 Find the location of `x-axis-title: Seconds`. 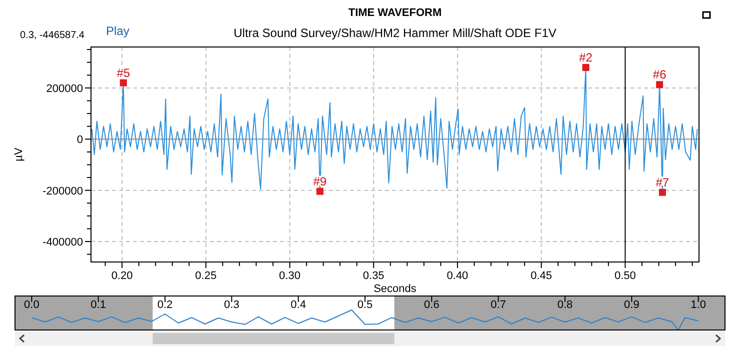

x-axis-title: Seconds is located at coordinates (395, 289).